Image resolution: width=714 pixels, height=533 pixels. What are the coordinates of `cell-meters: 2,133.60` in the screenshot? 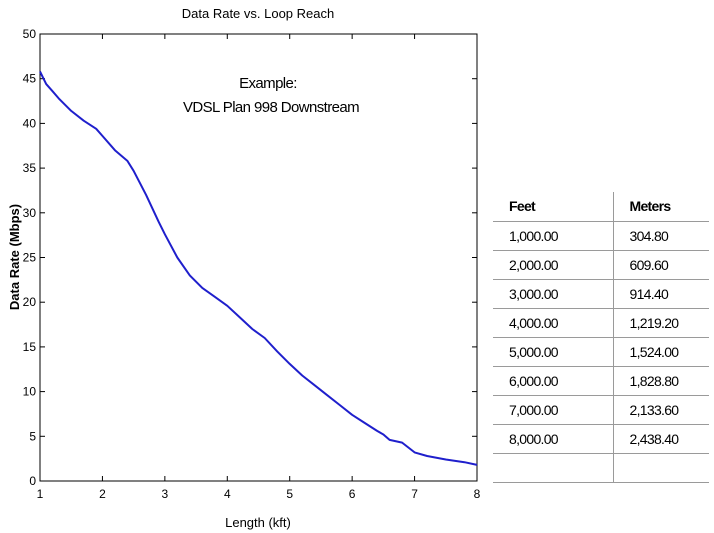 It's located at (661, 409).